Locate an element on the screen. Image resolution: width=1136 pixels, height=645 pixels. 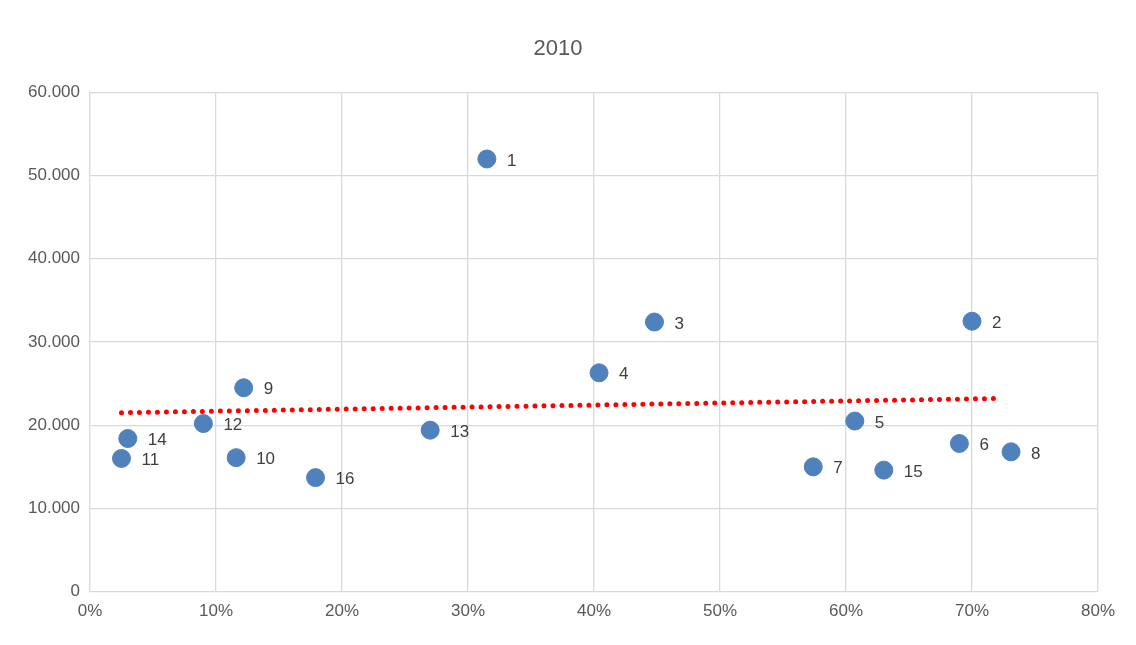
chart-title: 2010 is located at coordinates (558, 48).